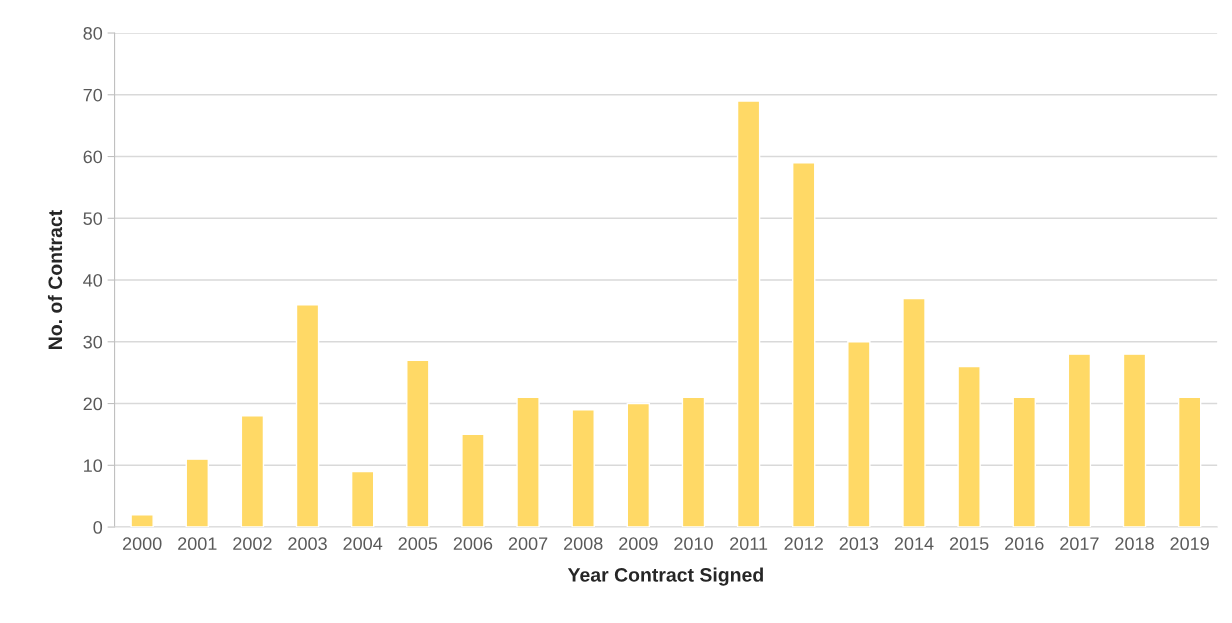 This screenshot has width=1232, height=623. Describe the element at coordinates (93, 342) in the screenshot. I see `y-tick-label: 30` at that location.